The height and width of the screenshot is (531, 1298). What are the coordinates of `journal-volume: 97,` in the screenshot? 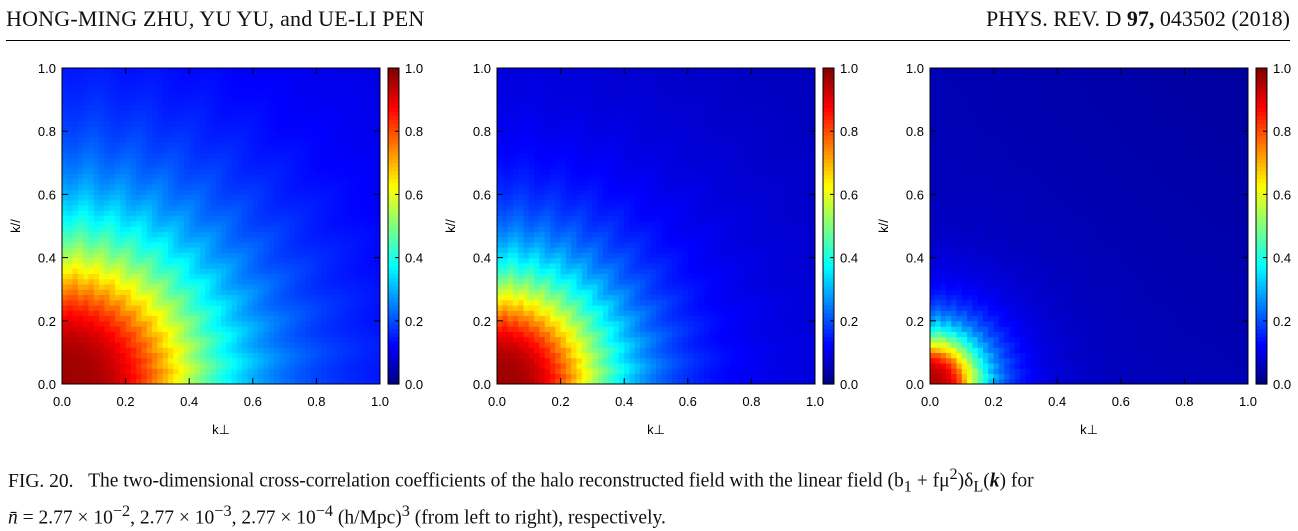 It's located at (1141, 18).